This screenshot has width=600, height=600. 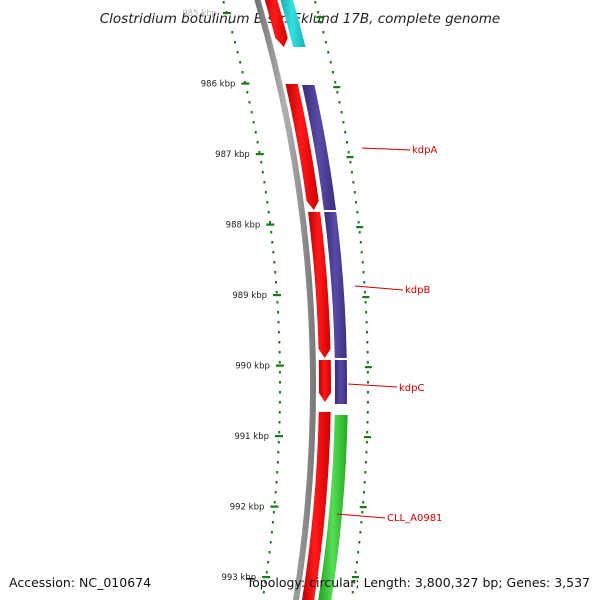 I want to click on scale-tick-label: 990 kbp, so click(x=252, y=367).